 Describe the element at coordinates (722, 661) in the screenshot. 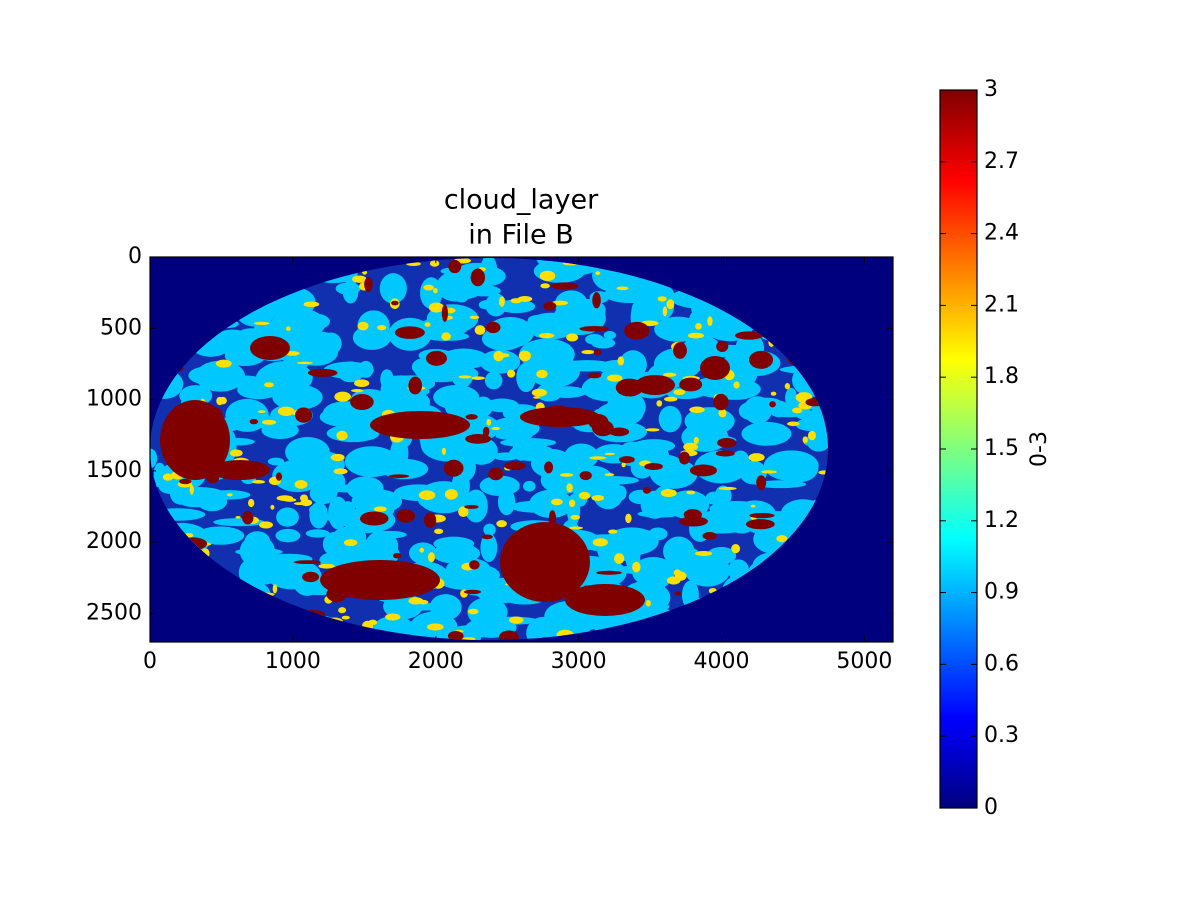

I see `x-tick-label: 4000` at that location.